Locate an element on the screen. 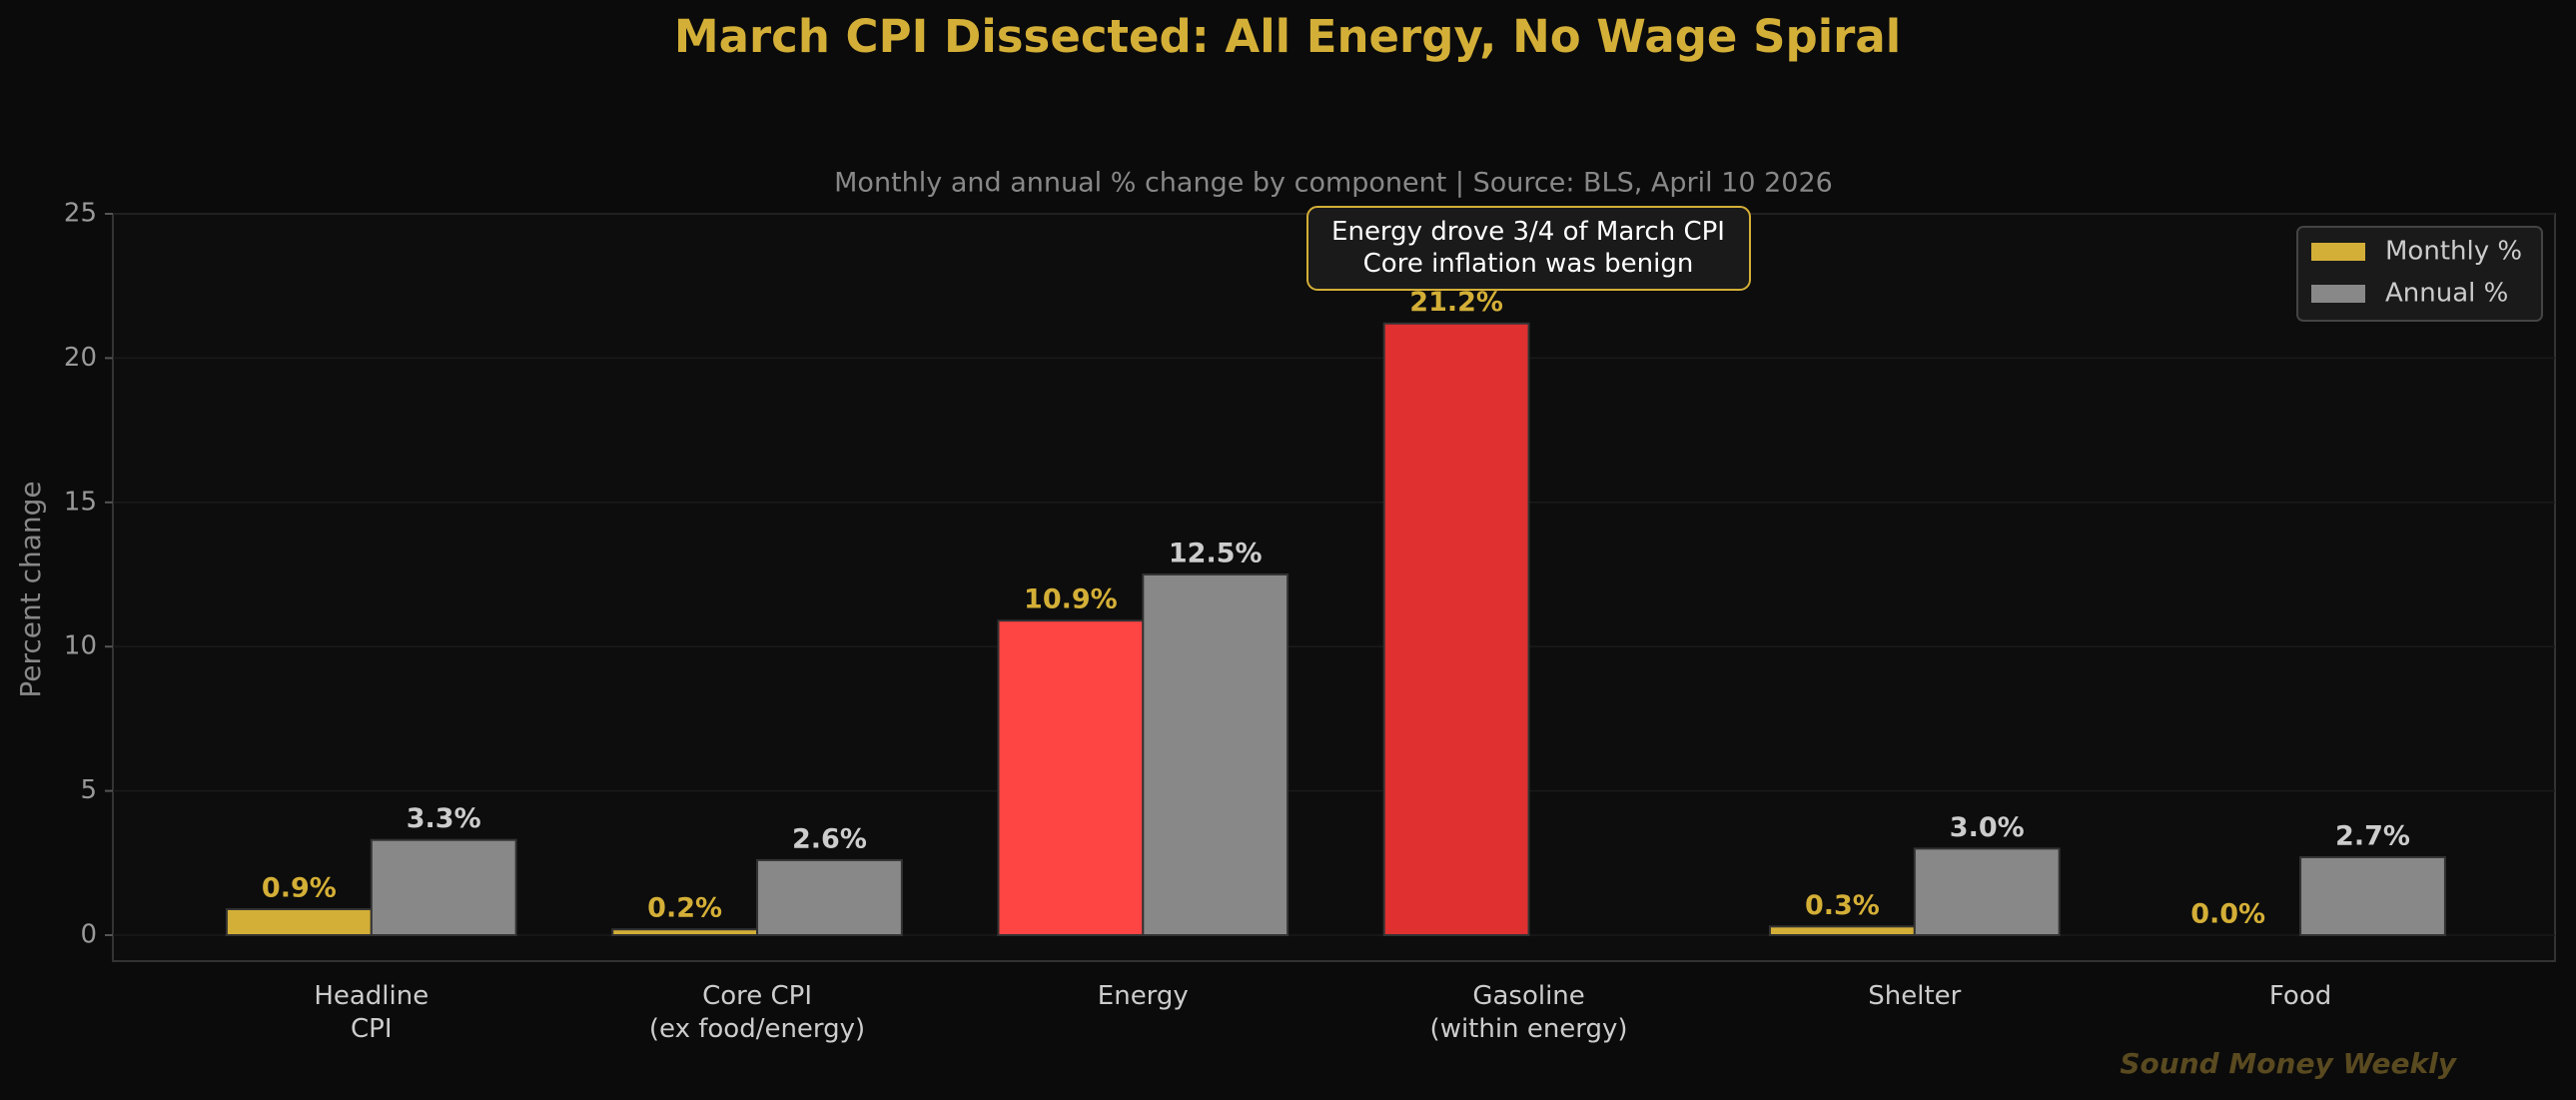  x-tick-label: Headline CPI is located at coordinates (372, 1013).